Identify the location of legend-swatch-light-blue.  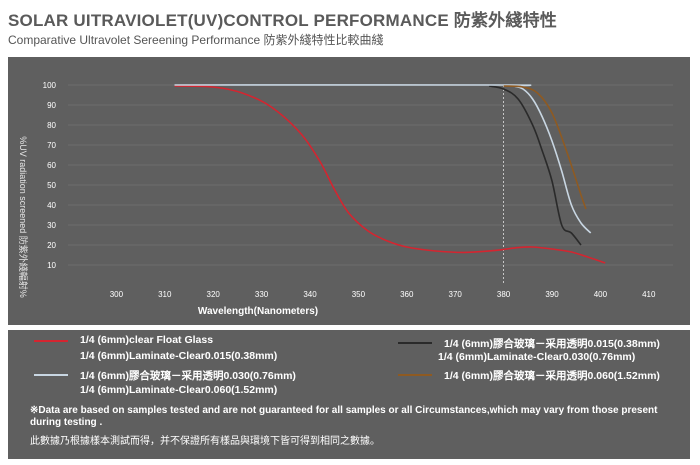
(51, 375).